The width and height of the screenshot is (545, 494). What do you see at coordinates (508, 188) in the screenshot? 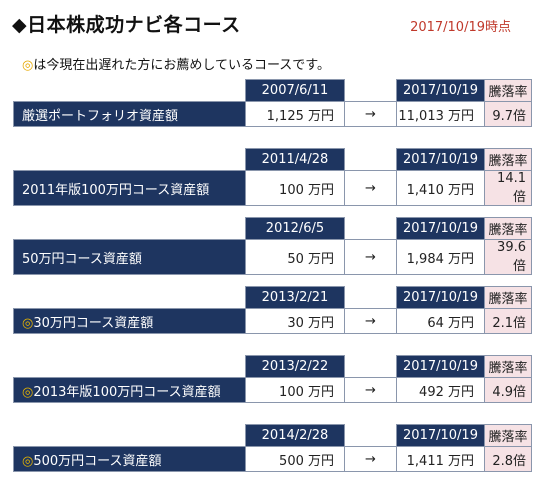
I see `rate-value: 14.1倍` at bounding box center [508, 188].